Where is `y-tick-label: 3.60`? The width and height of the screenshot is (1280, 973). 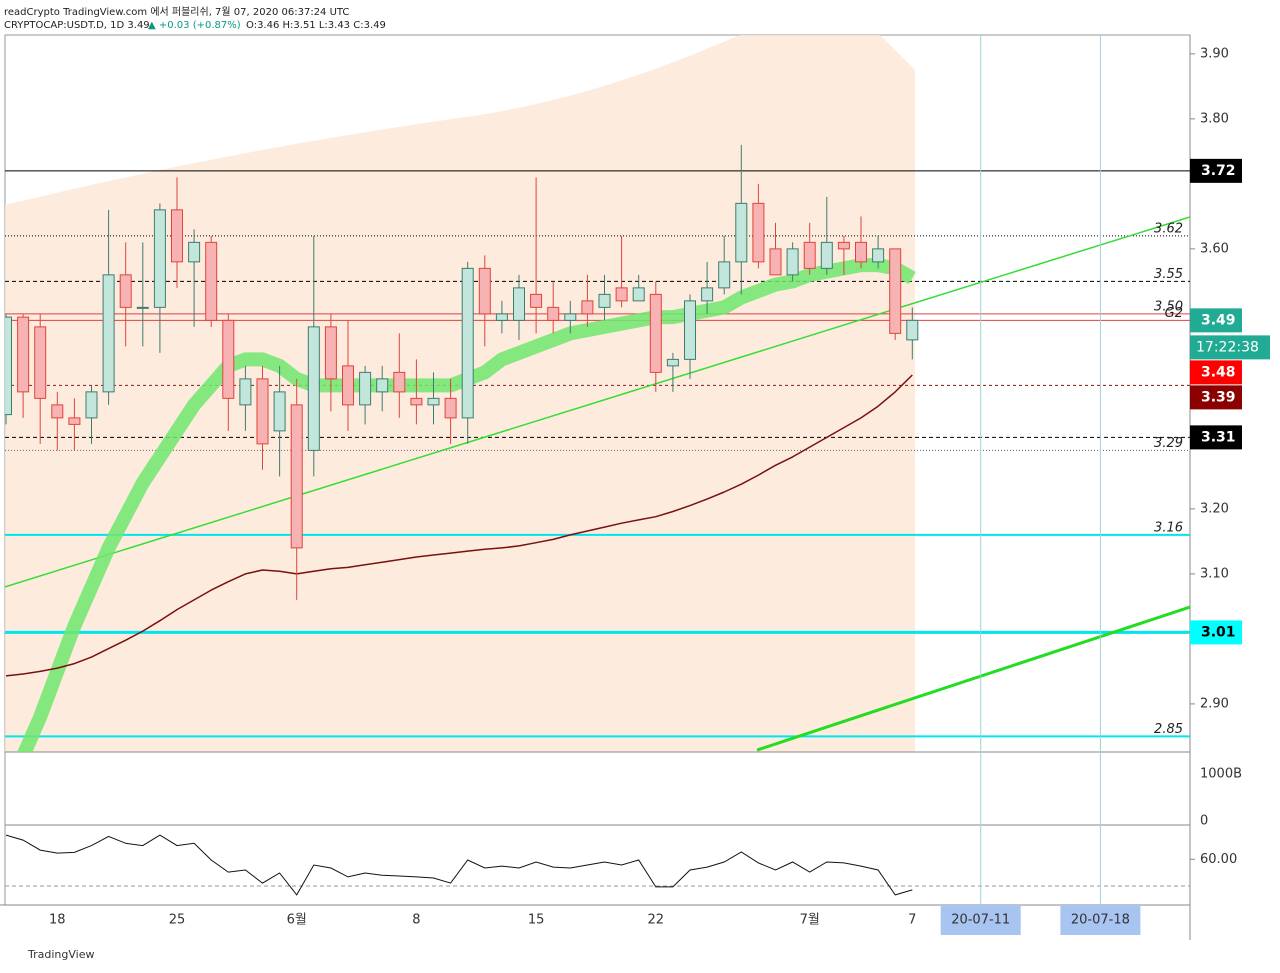 y-tick-label: 3.60 is located at coordinates (1214, 248).